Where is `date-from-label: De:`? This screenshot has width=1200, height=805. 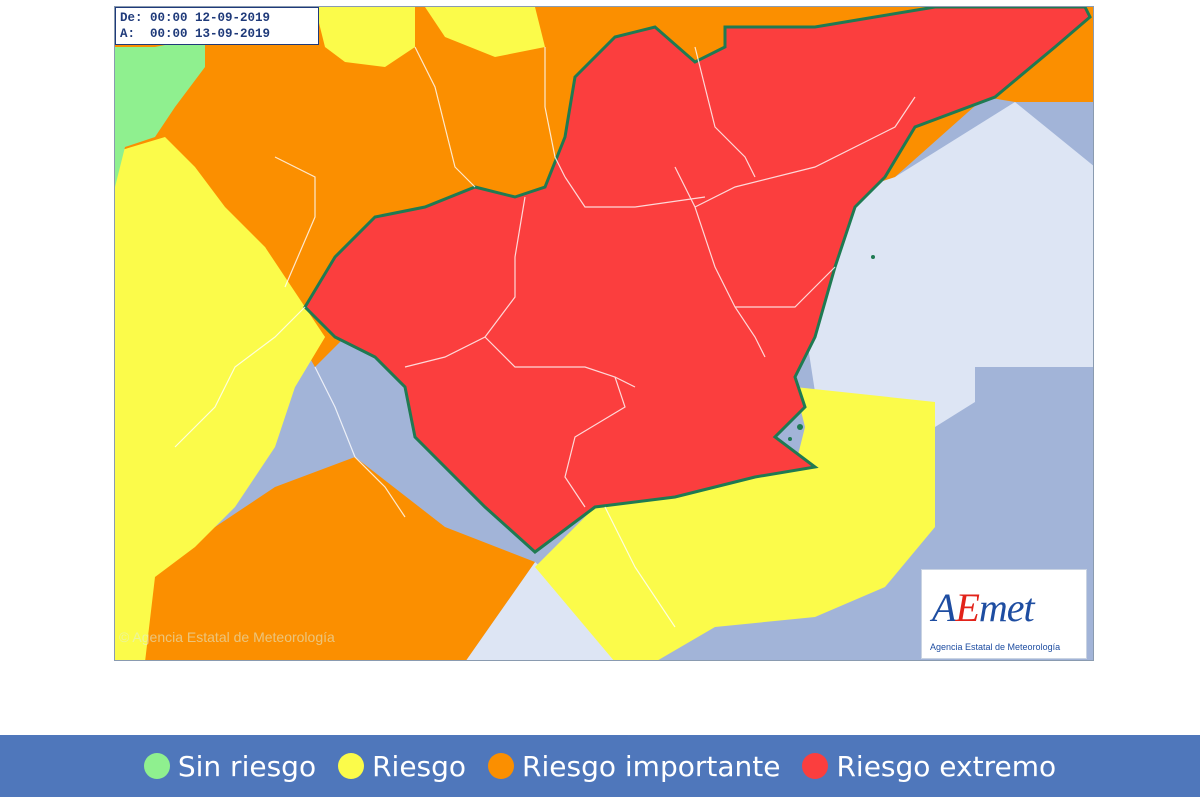 date-from-label: De: is located at coordinates (131, 18).